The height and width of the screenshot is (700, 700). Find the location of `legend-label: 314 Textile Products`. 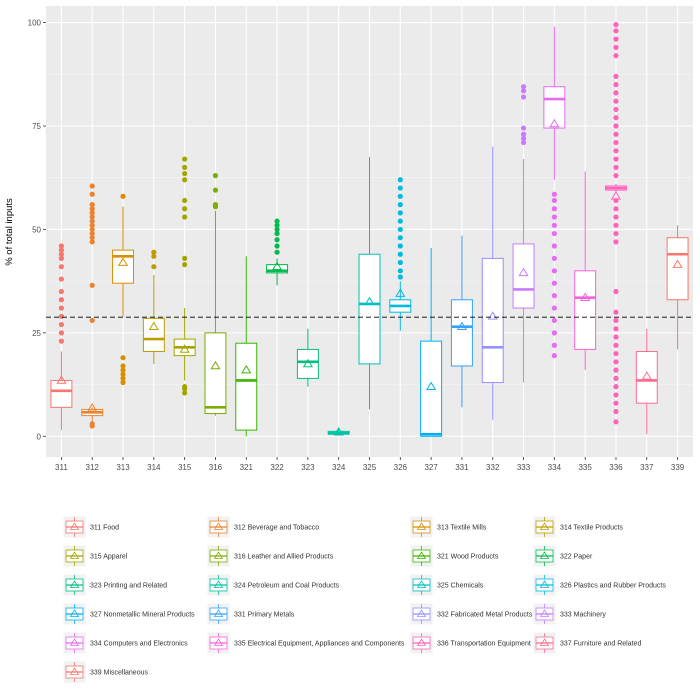

legend-label: 314 Textile Products is located at coordinates (591, 528).